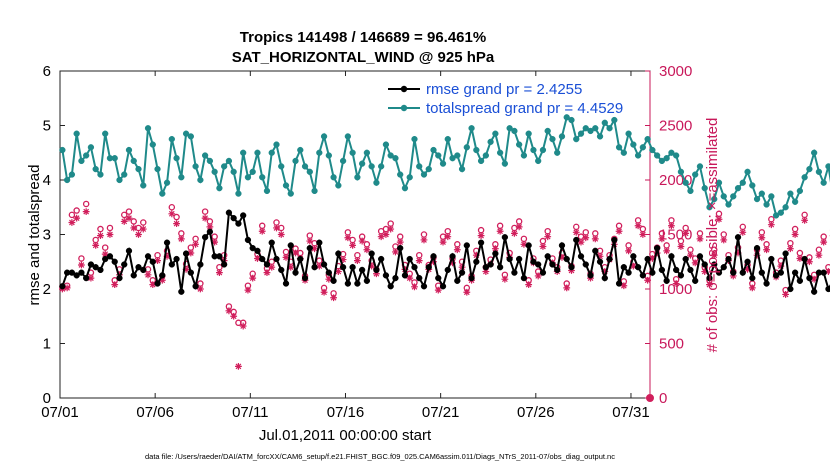 This screenshot has height=470, width=830. I want to click on chart-title: Tropics 141498 / 146689 = 96.461%, so click(363, 37).